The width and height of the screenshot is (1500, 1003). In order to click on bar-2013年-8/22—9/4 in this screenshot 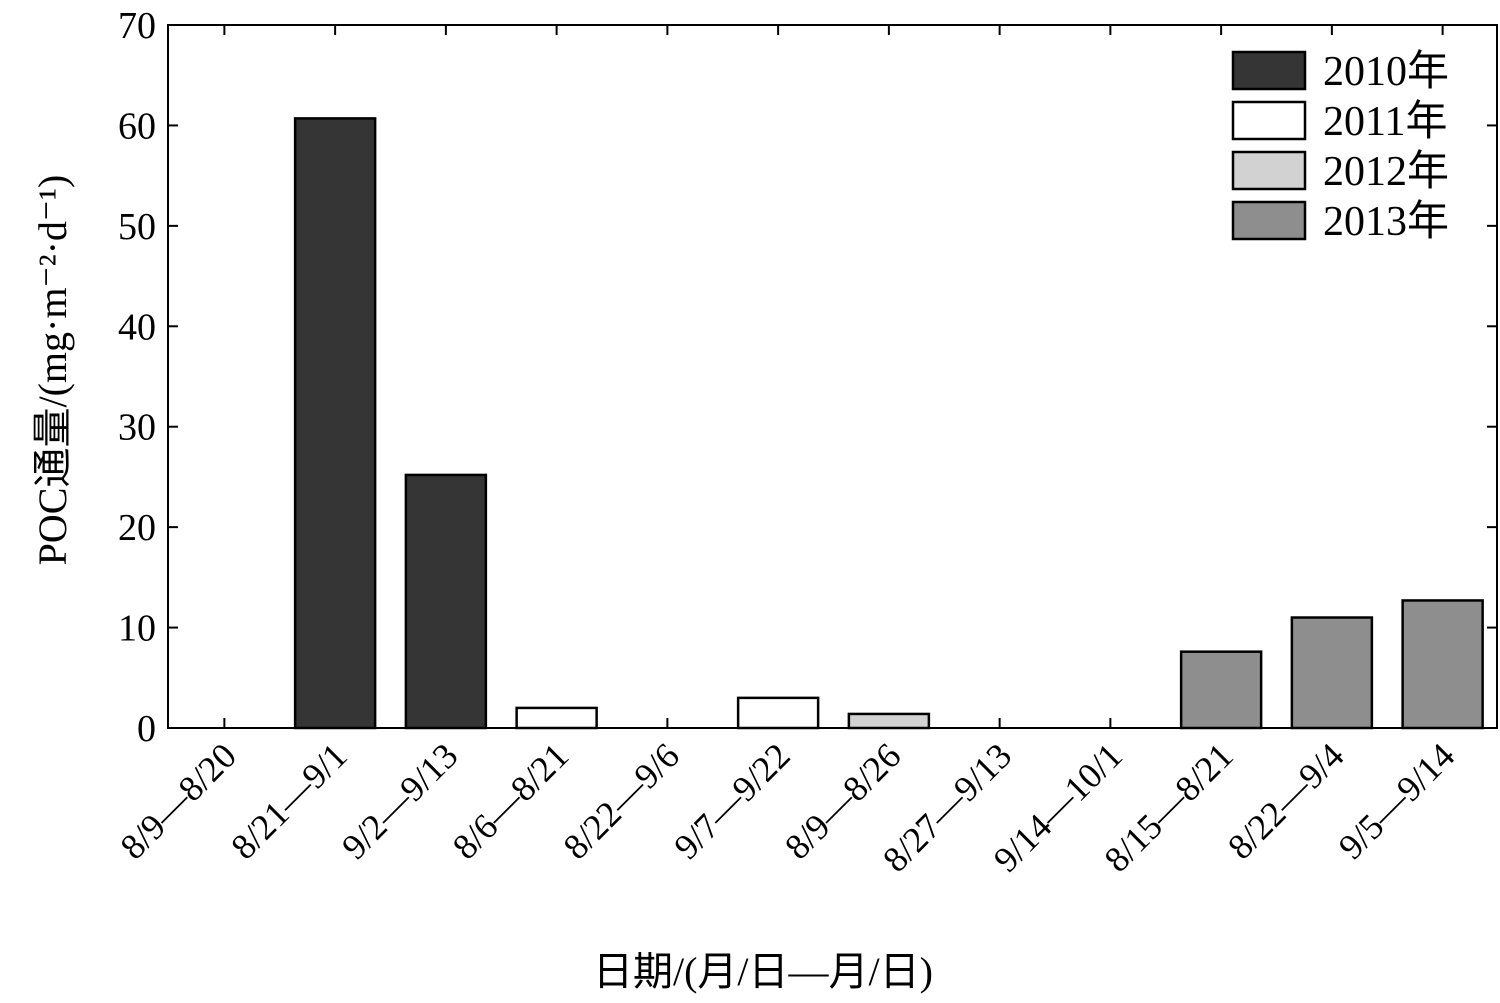, I will do `click(1332, 673)`.